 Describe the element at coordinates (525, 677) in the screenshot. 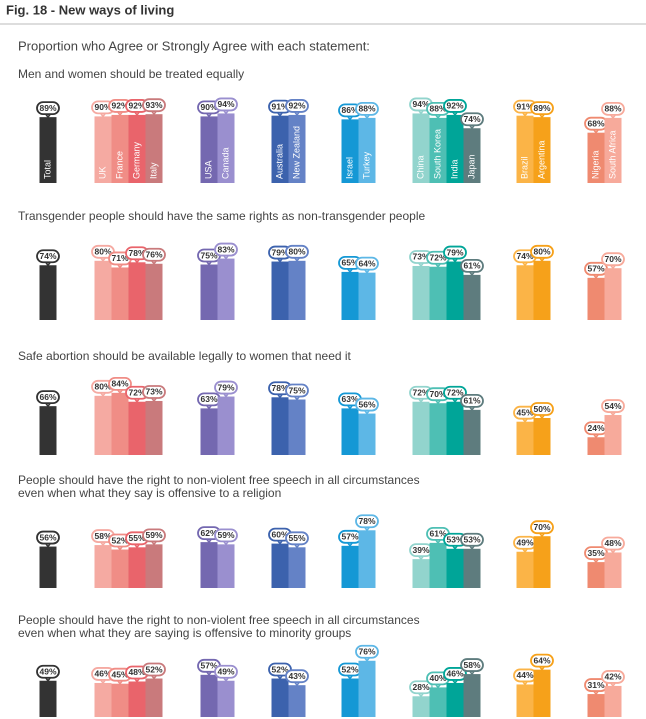

I see `value-bubble: 44%` at that location.